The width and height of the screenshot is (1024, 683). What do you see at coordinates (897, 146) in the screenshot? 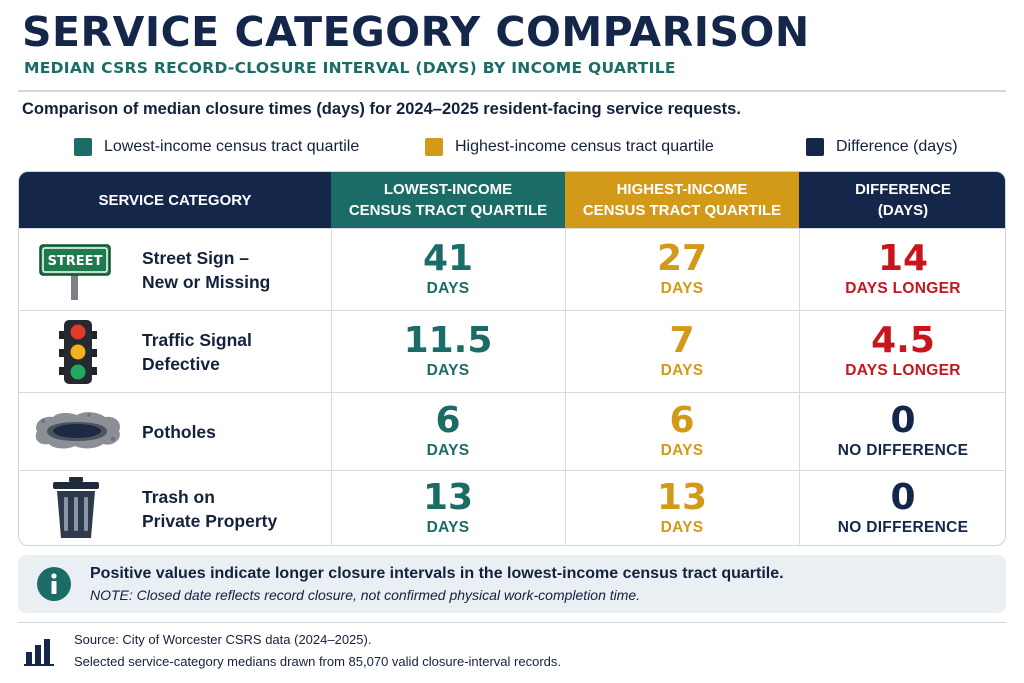
I see `legend-label-difference: Difference (days)` at bounding box center [897, 146].